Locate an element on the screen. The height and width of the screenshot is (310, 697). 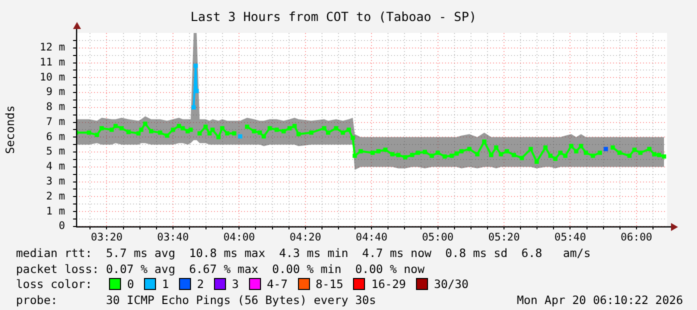
y-tick-label: 10 m is located at coordinates (53, 77).